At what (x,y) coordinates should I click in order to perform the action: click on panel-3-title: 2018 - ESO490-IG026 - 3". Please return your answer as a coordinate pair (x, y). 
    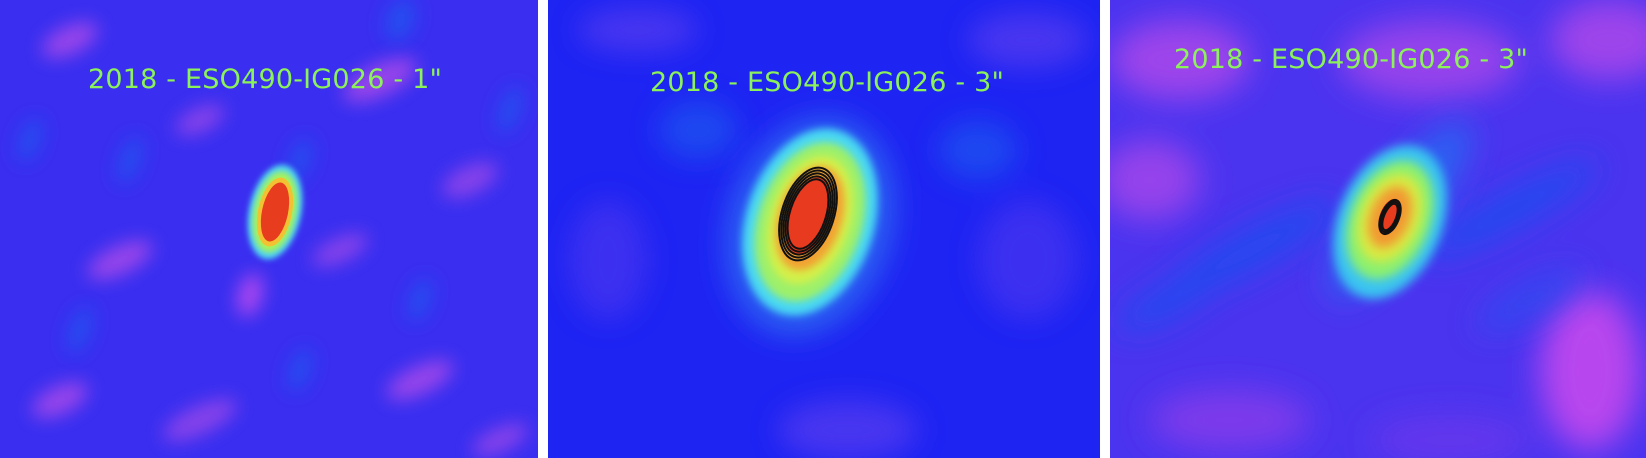
    Looking at the image, I should click on (1351, 59).